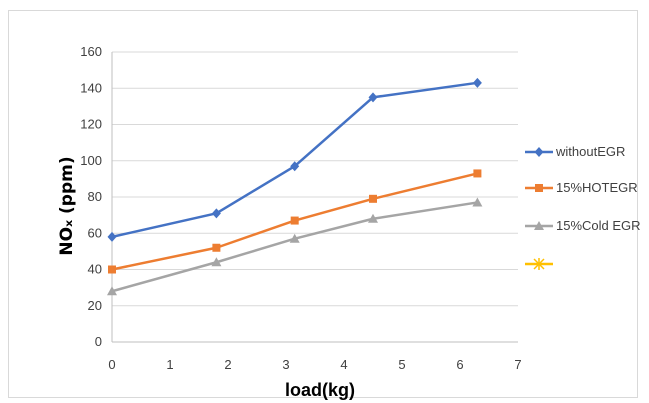  I want to click on legend-item: 15%Cold EGR, so click(583, 225).